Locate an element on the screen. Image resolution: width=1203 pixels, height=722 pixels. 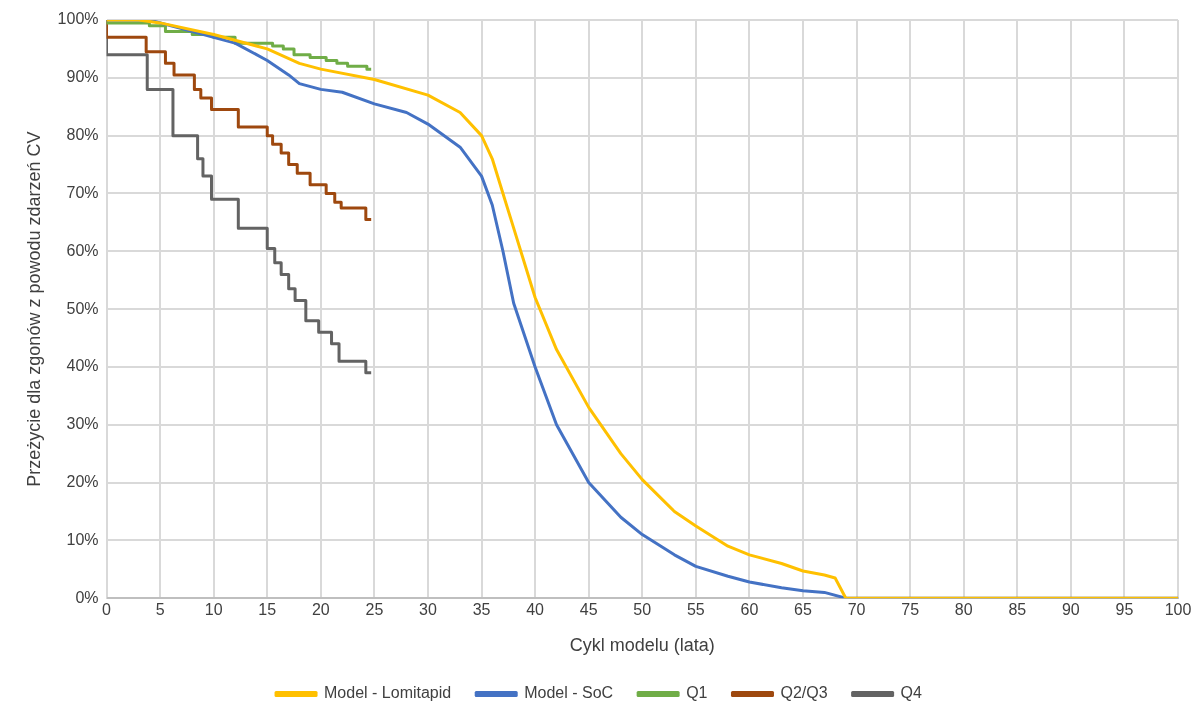
x-tick-label: 60 is located at coordinates (749, 610).